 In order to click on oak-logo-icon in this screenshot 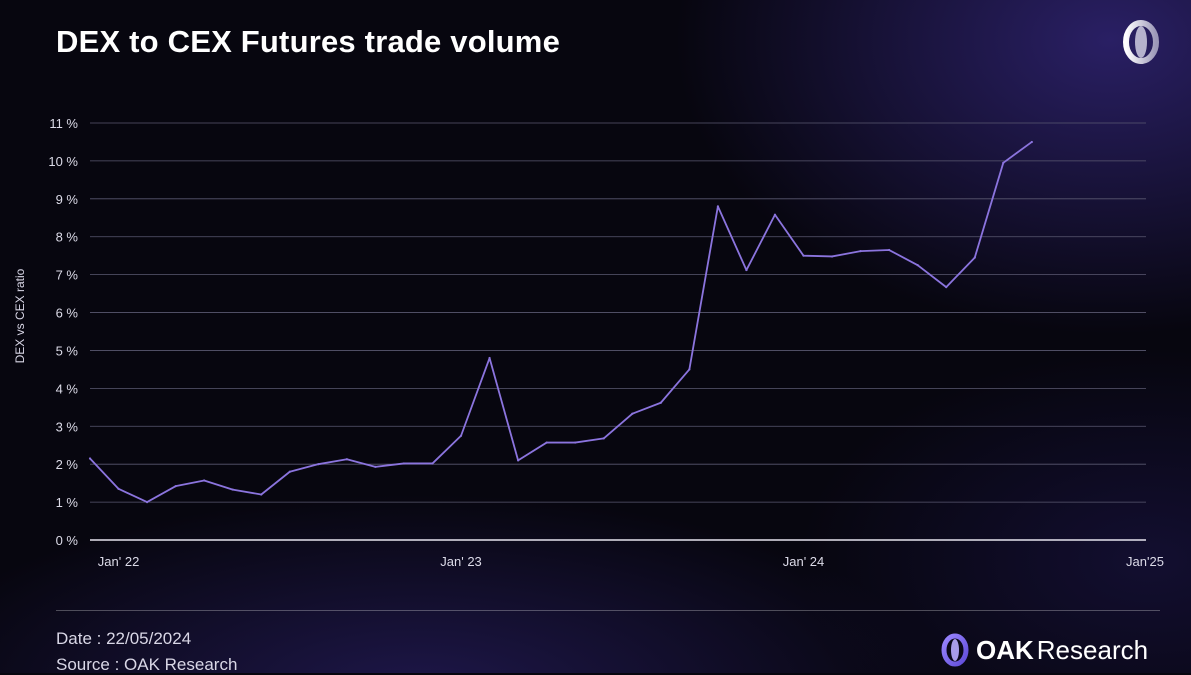, I will do `click(1141, 42)`.